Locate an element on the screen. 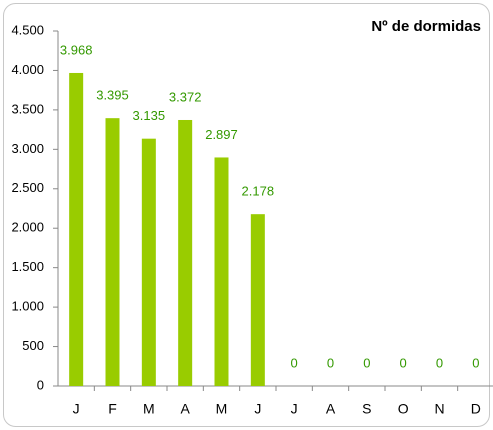 The image size is (493, 430). y-tick-label: 2.000 is located at coordinates (27, 227).